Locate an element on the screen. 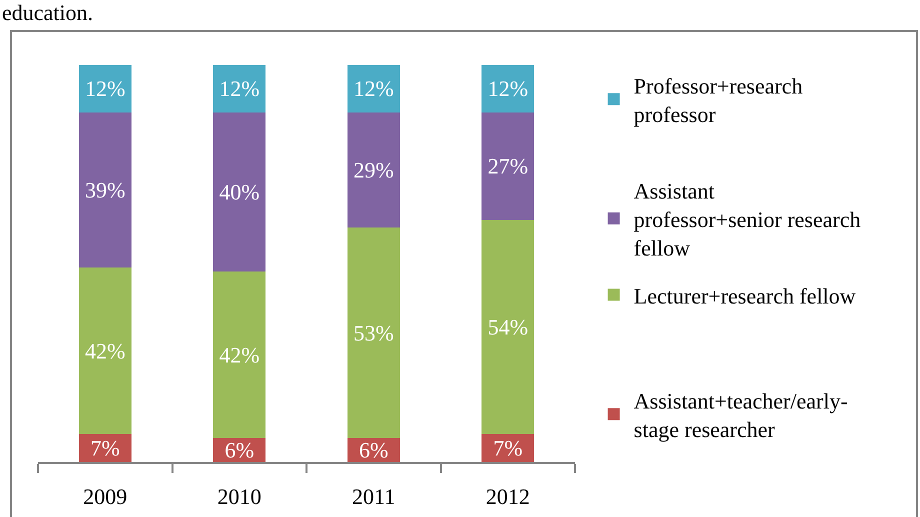 This screenshot has height=517, width=920. x-tick-label: 2009 is located at coordinates (105, 497).